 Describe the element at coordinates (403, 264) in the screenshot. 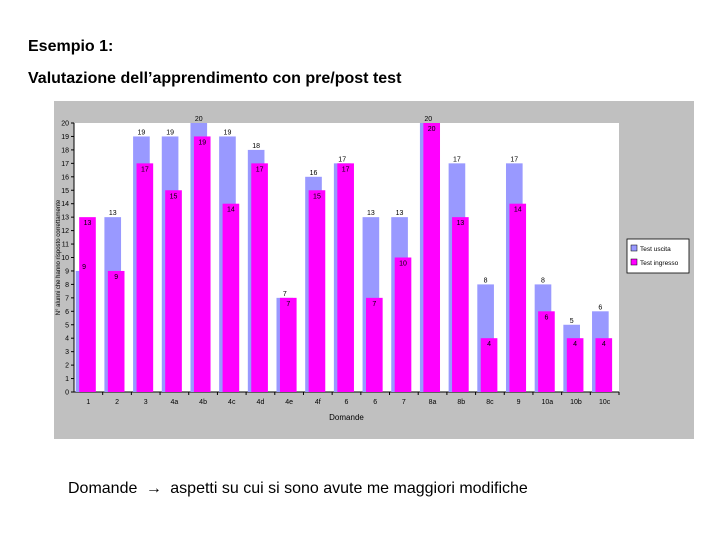

I see `data-label: 10` at that location.